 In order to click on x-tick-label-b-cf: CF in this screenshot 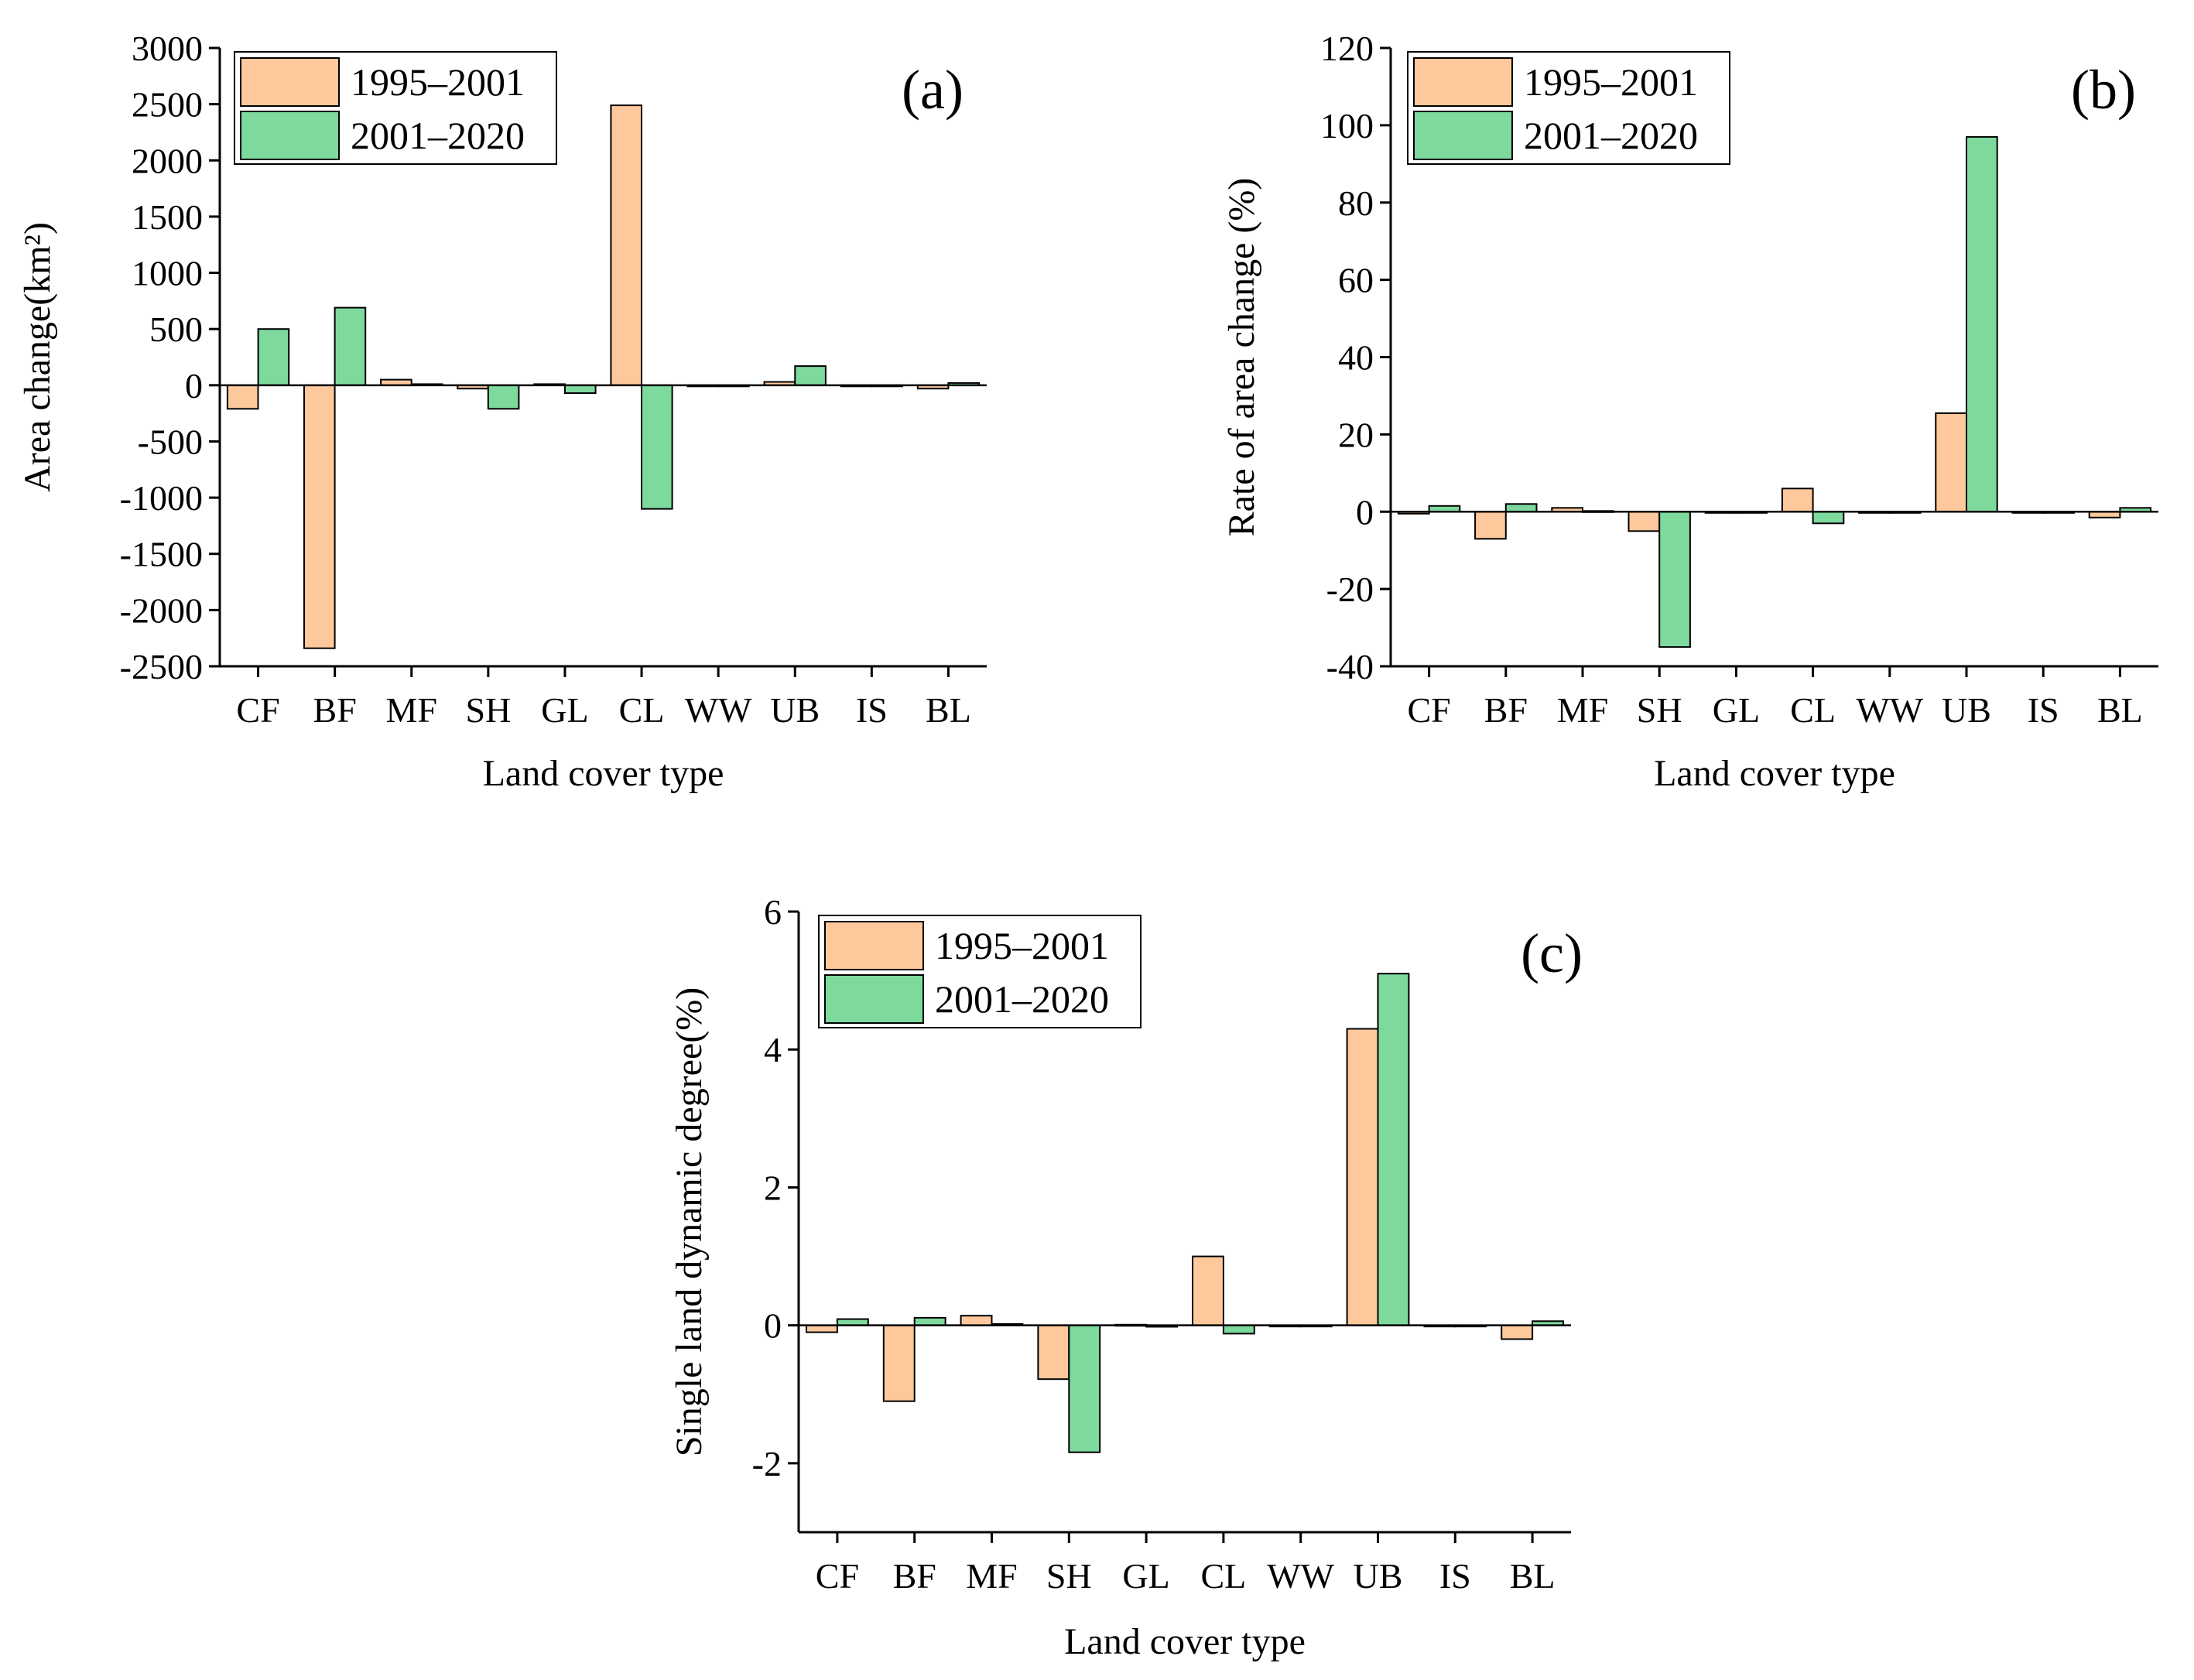, I will do `click(1428, 710)`.